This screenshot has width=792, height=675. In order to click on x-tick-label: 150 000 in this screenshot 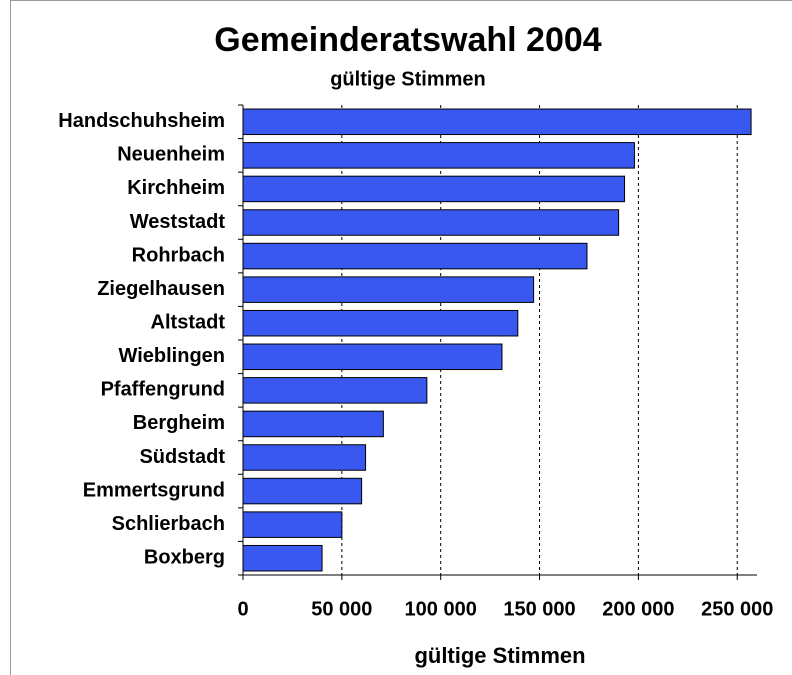, I will do `click(539, 609)`.